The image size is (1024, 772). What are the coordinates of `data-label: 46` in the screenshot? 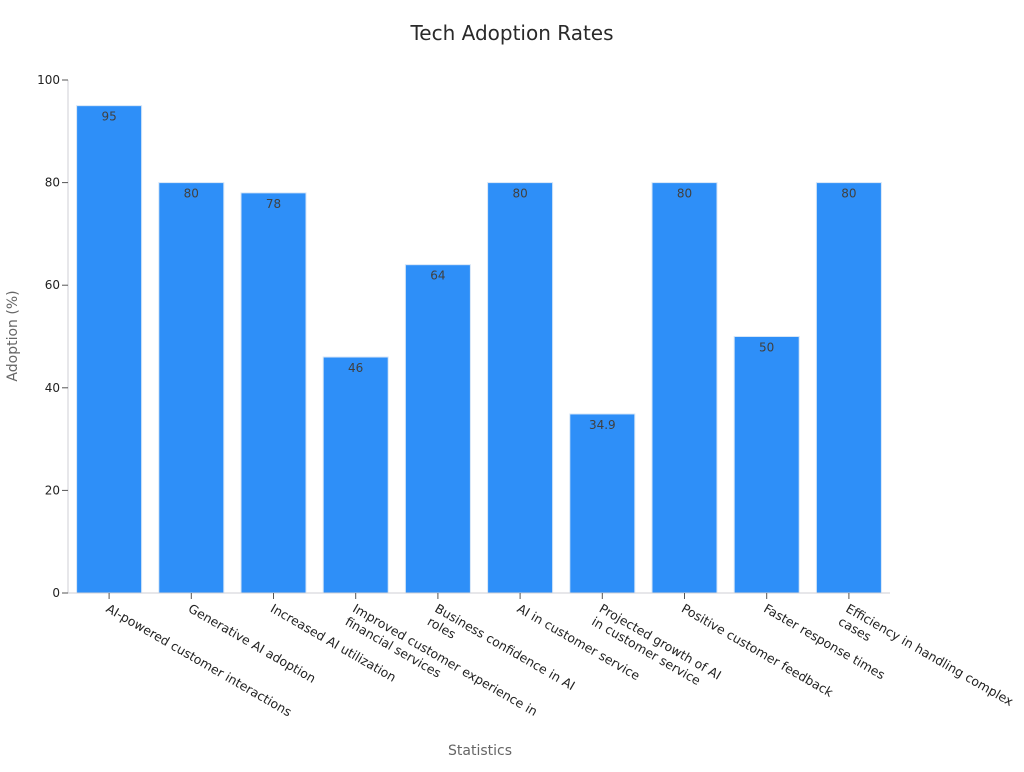 It's located at (355, 368).